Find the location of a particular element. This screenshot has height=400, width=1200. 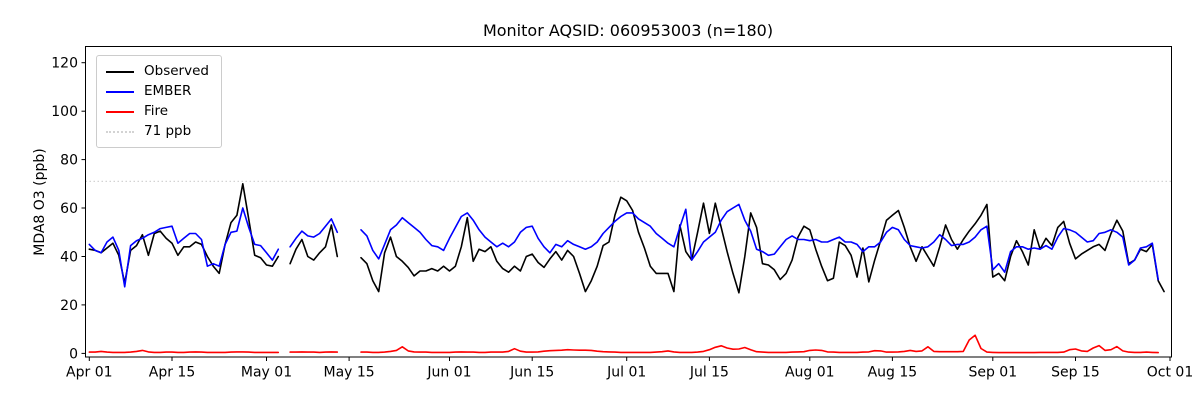

y-axis-label: MDA8 O3 (ppb) is located at coordinates (40, 202).